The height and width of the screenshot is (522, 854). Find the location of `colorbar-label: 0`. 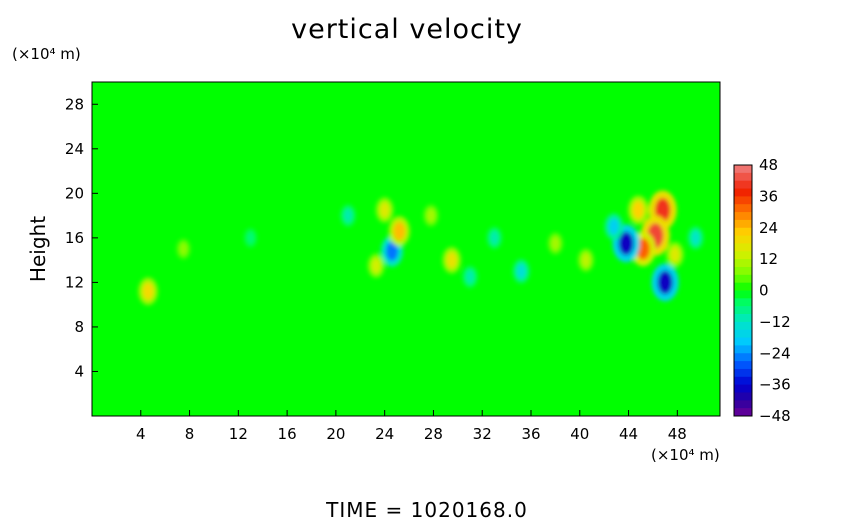

colorbar-label: 0 is located at coordinates (764, 291).